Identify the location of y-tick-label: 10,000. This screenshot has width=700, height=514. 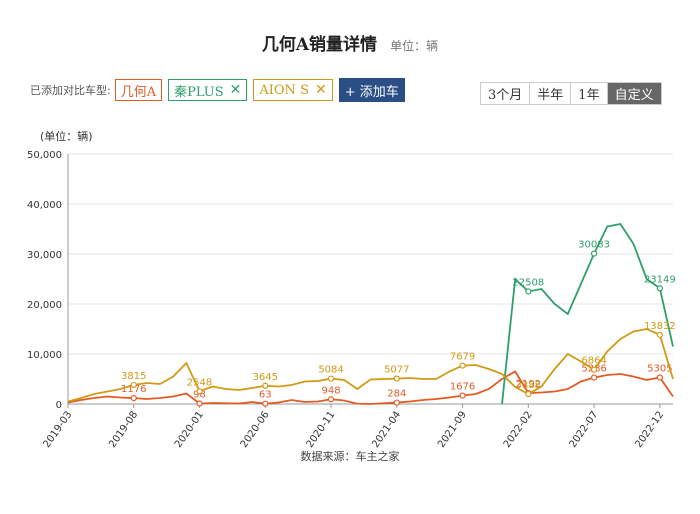
(44, 355).